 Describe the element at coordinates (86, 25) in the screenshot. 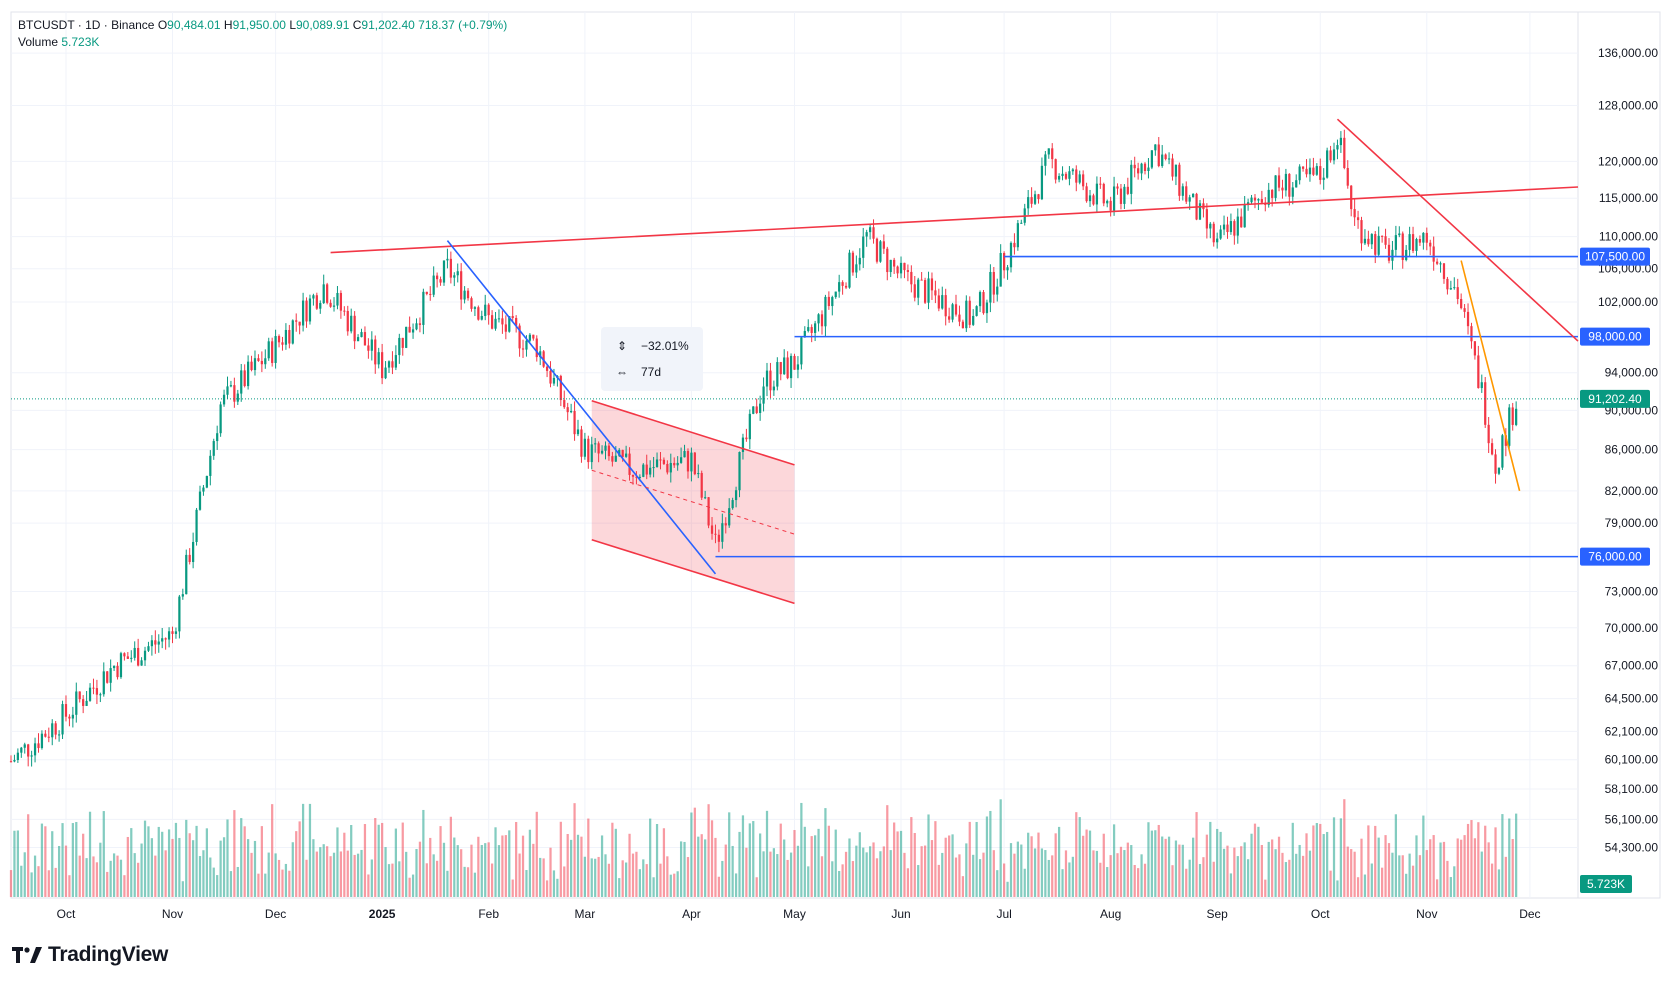

I see `symbol-label: BTCUSDT · 1D · Binance` at that location.